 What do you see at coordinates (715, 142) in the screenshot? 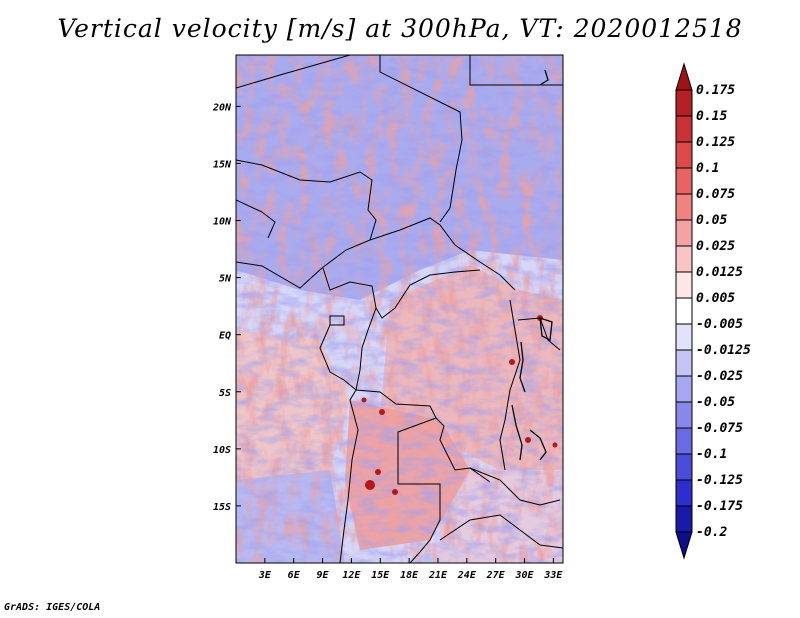
I see `colorbar-label: 0.125` at bounding box center [715, 142].